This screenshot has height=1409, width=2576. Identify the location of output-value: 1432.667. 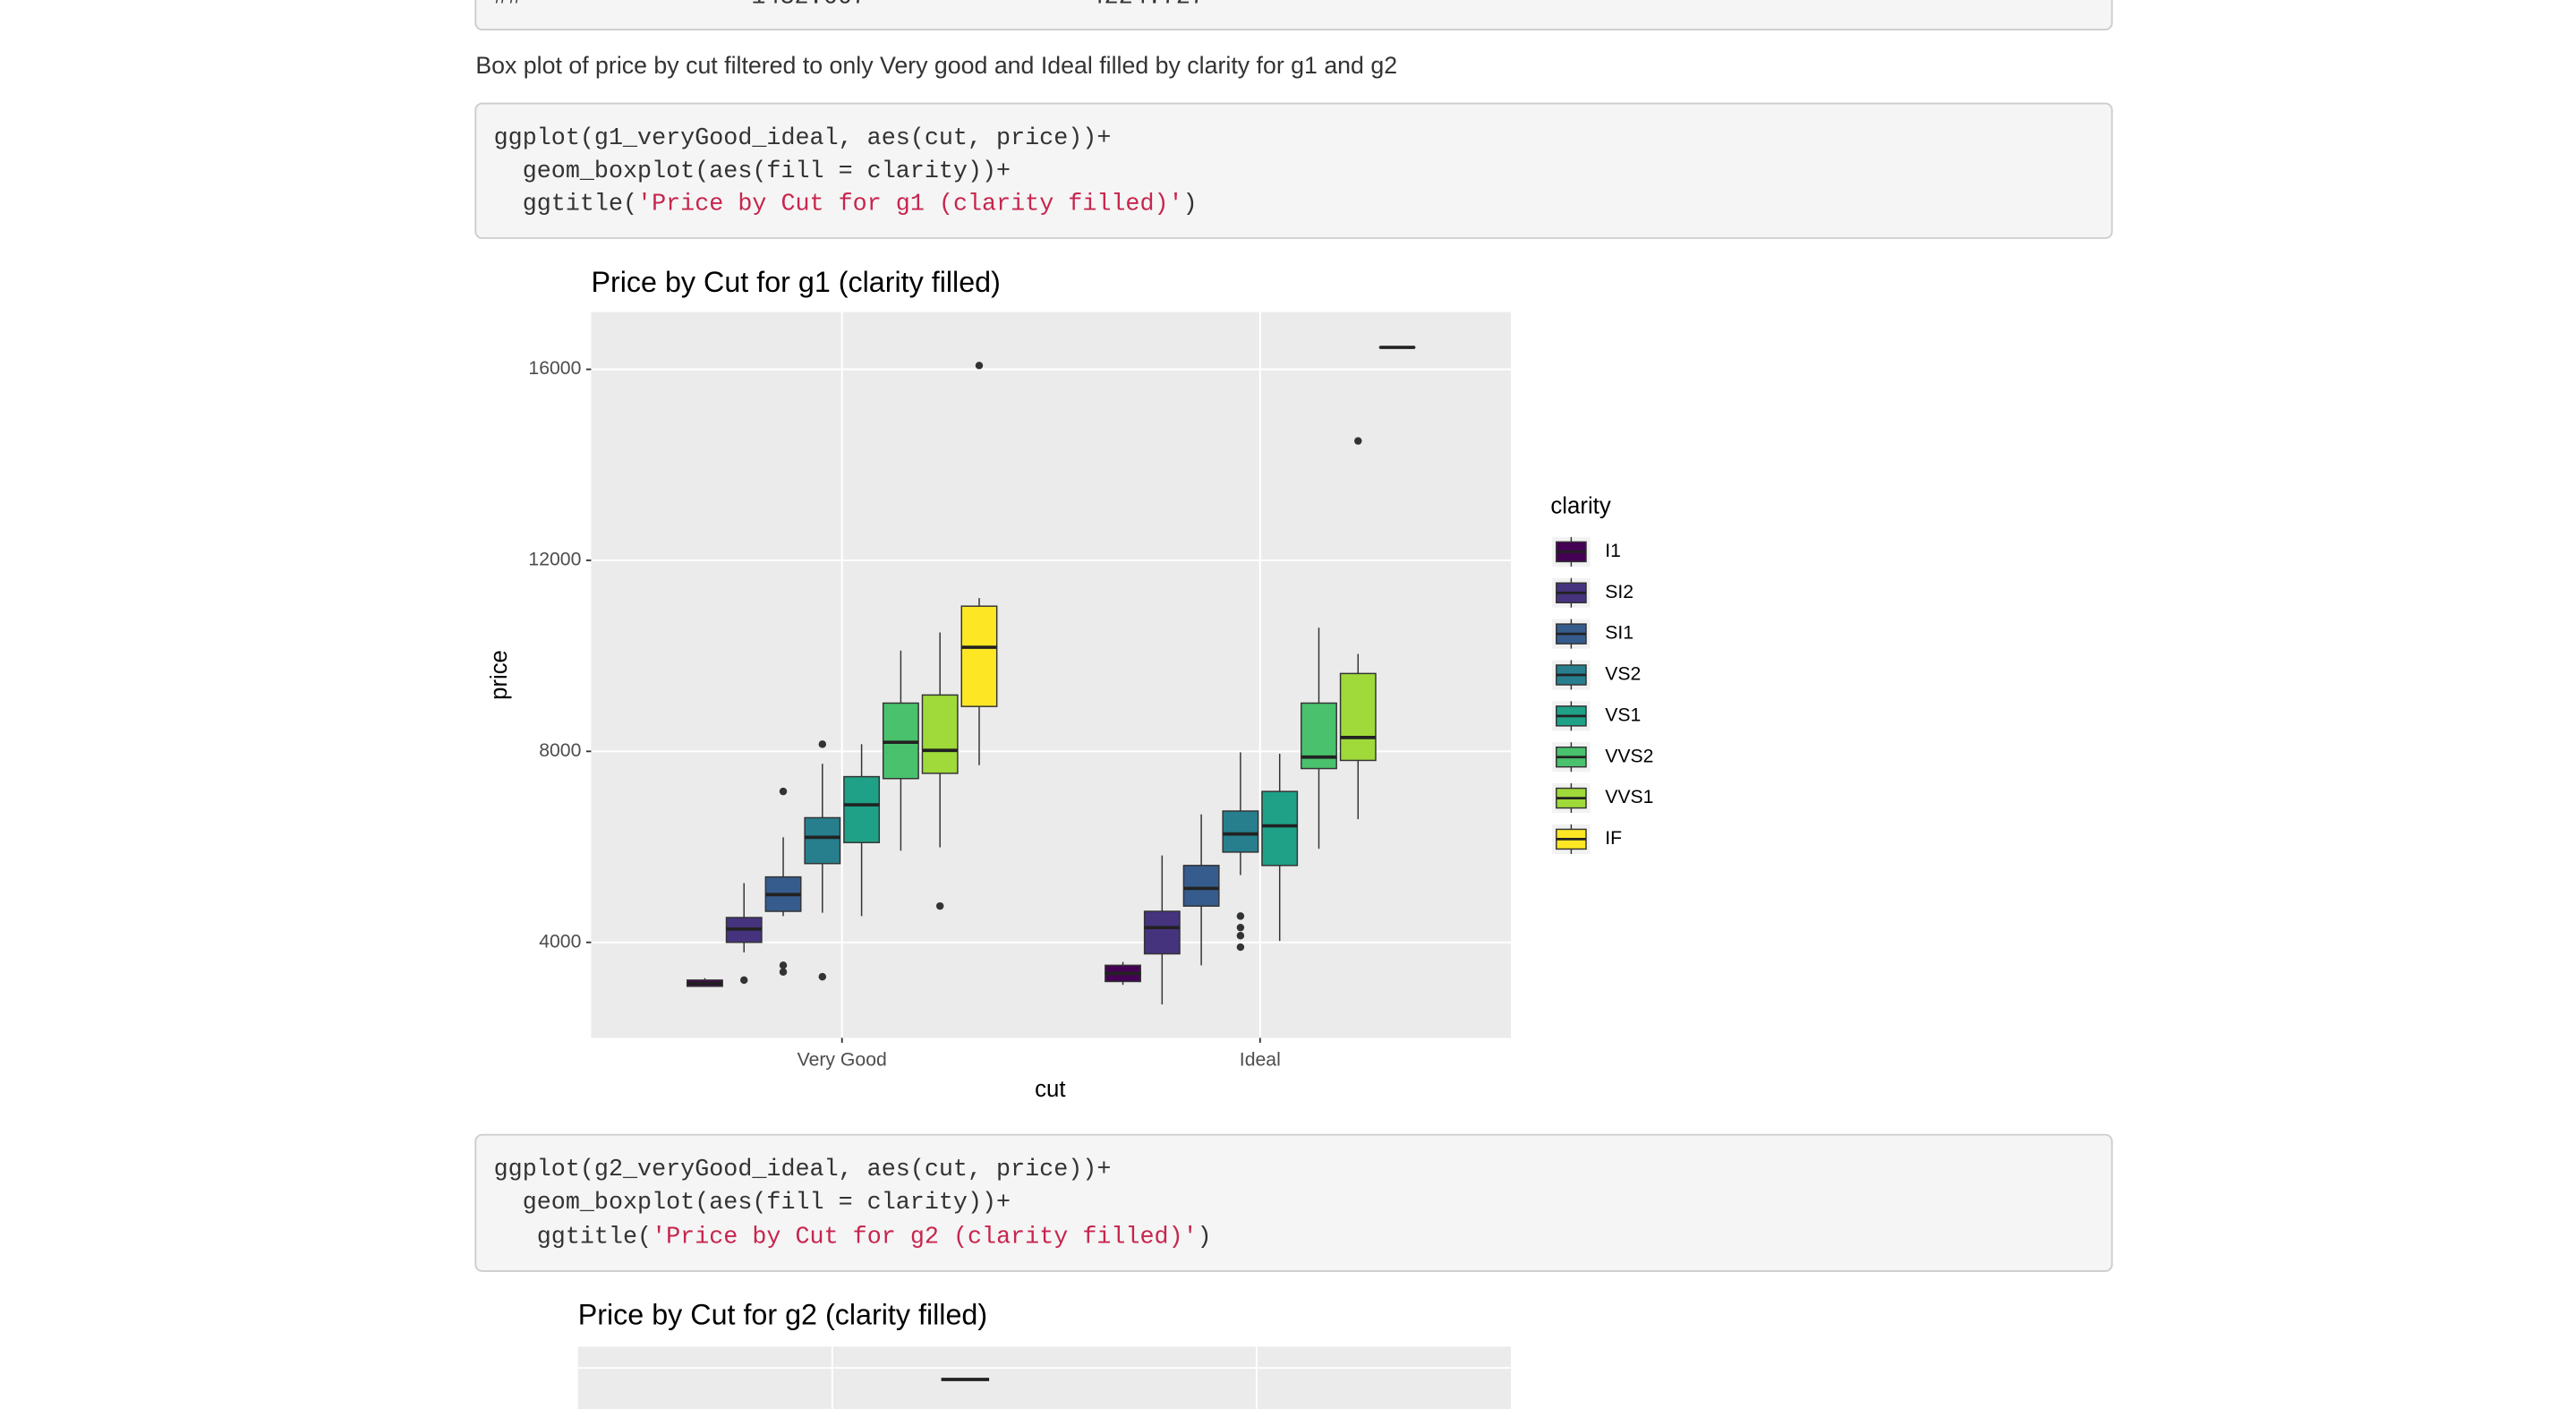
(808, 5).